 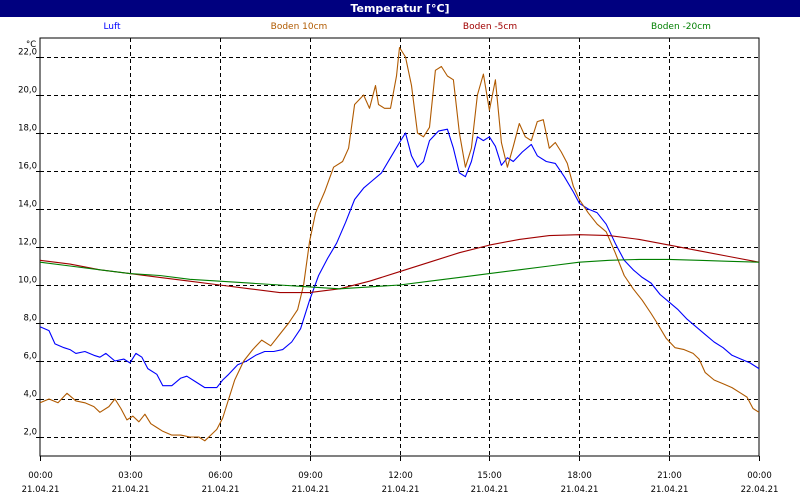 What do you see at coordinates (27, 129) in the screenshot?
I see `y-tick-label: 18,0` at bounding box center [27, 129].